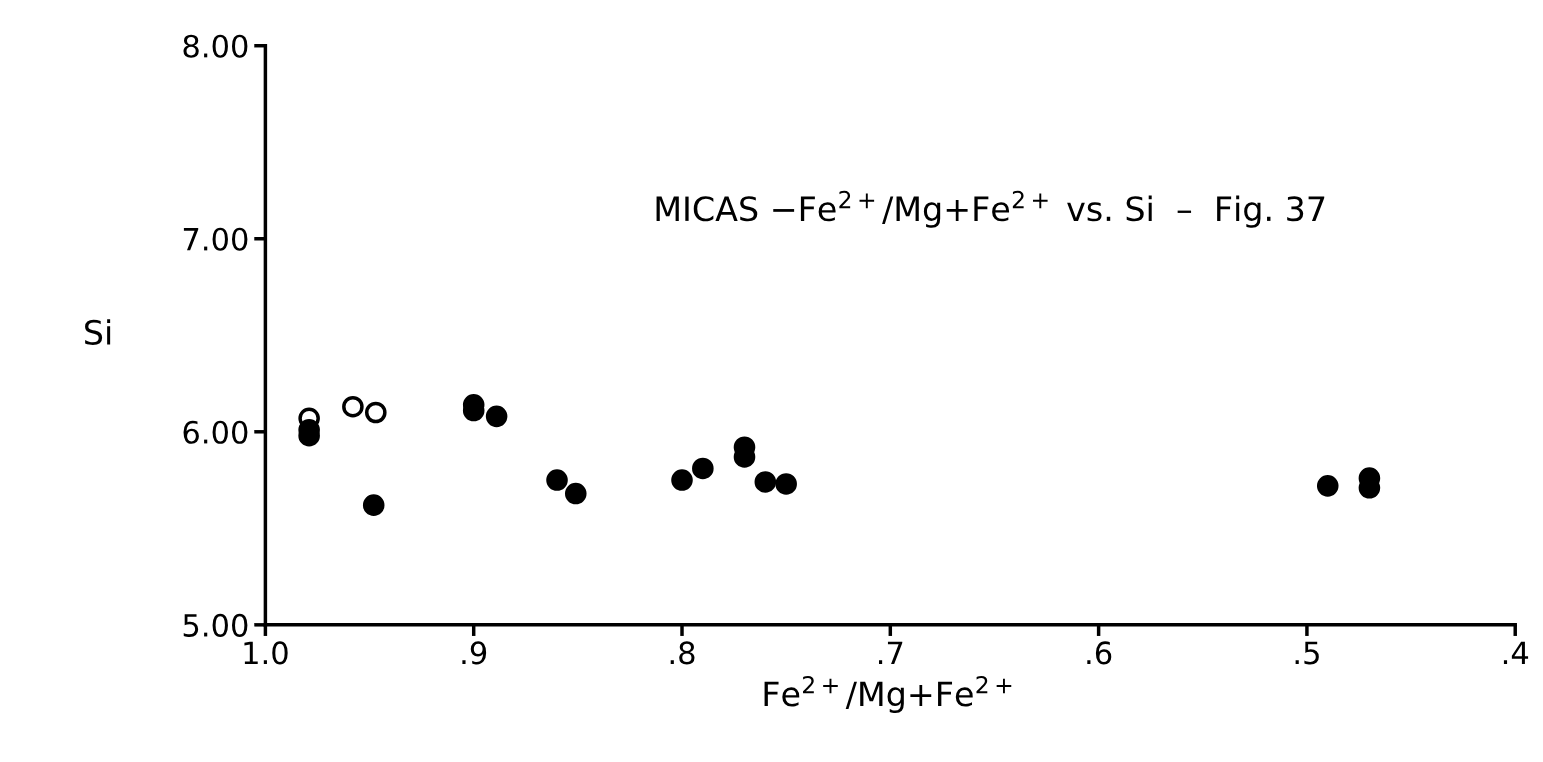  What do you see at coordinates (215, 432) in the screenshot?
I see `y-tick-label: 6.00` at bounding box center [215, 432].